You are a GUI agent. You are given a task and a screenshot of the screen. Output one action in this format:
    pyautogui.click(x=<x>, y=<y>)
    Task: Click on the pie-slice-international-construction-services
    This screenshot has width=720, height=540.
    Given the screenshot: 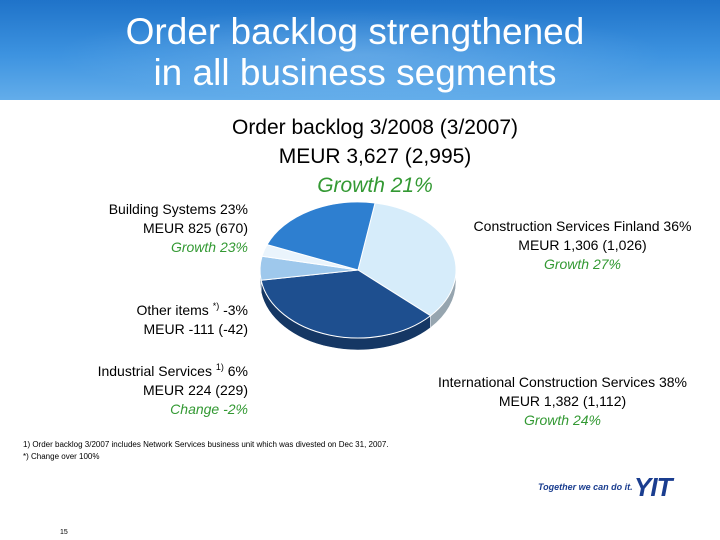 What is the action you would take?
    pyautogui.click(x=346, y=304)
    